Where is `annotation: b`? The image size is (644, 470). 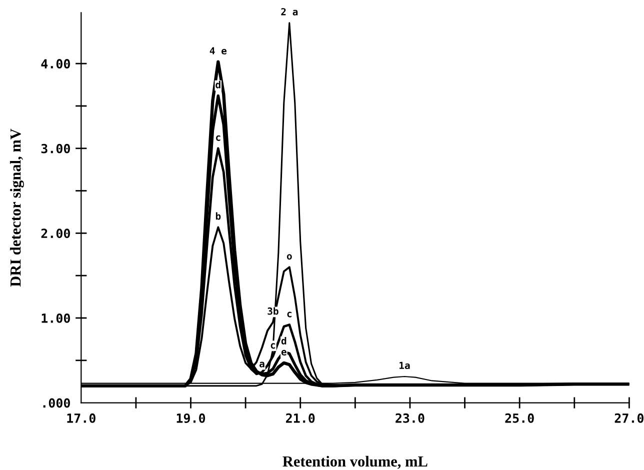 annotation: b is located at coordinates (218, 216).